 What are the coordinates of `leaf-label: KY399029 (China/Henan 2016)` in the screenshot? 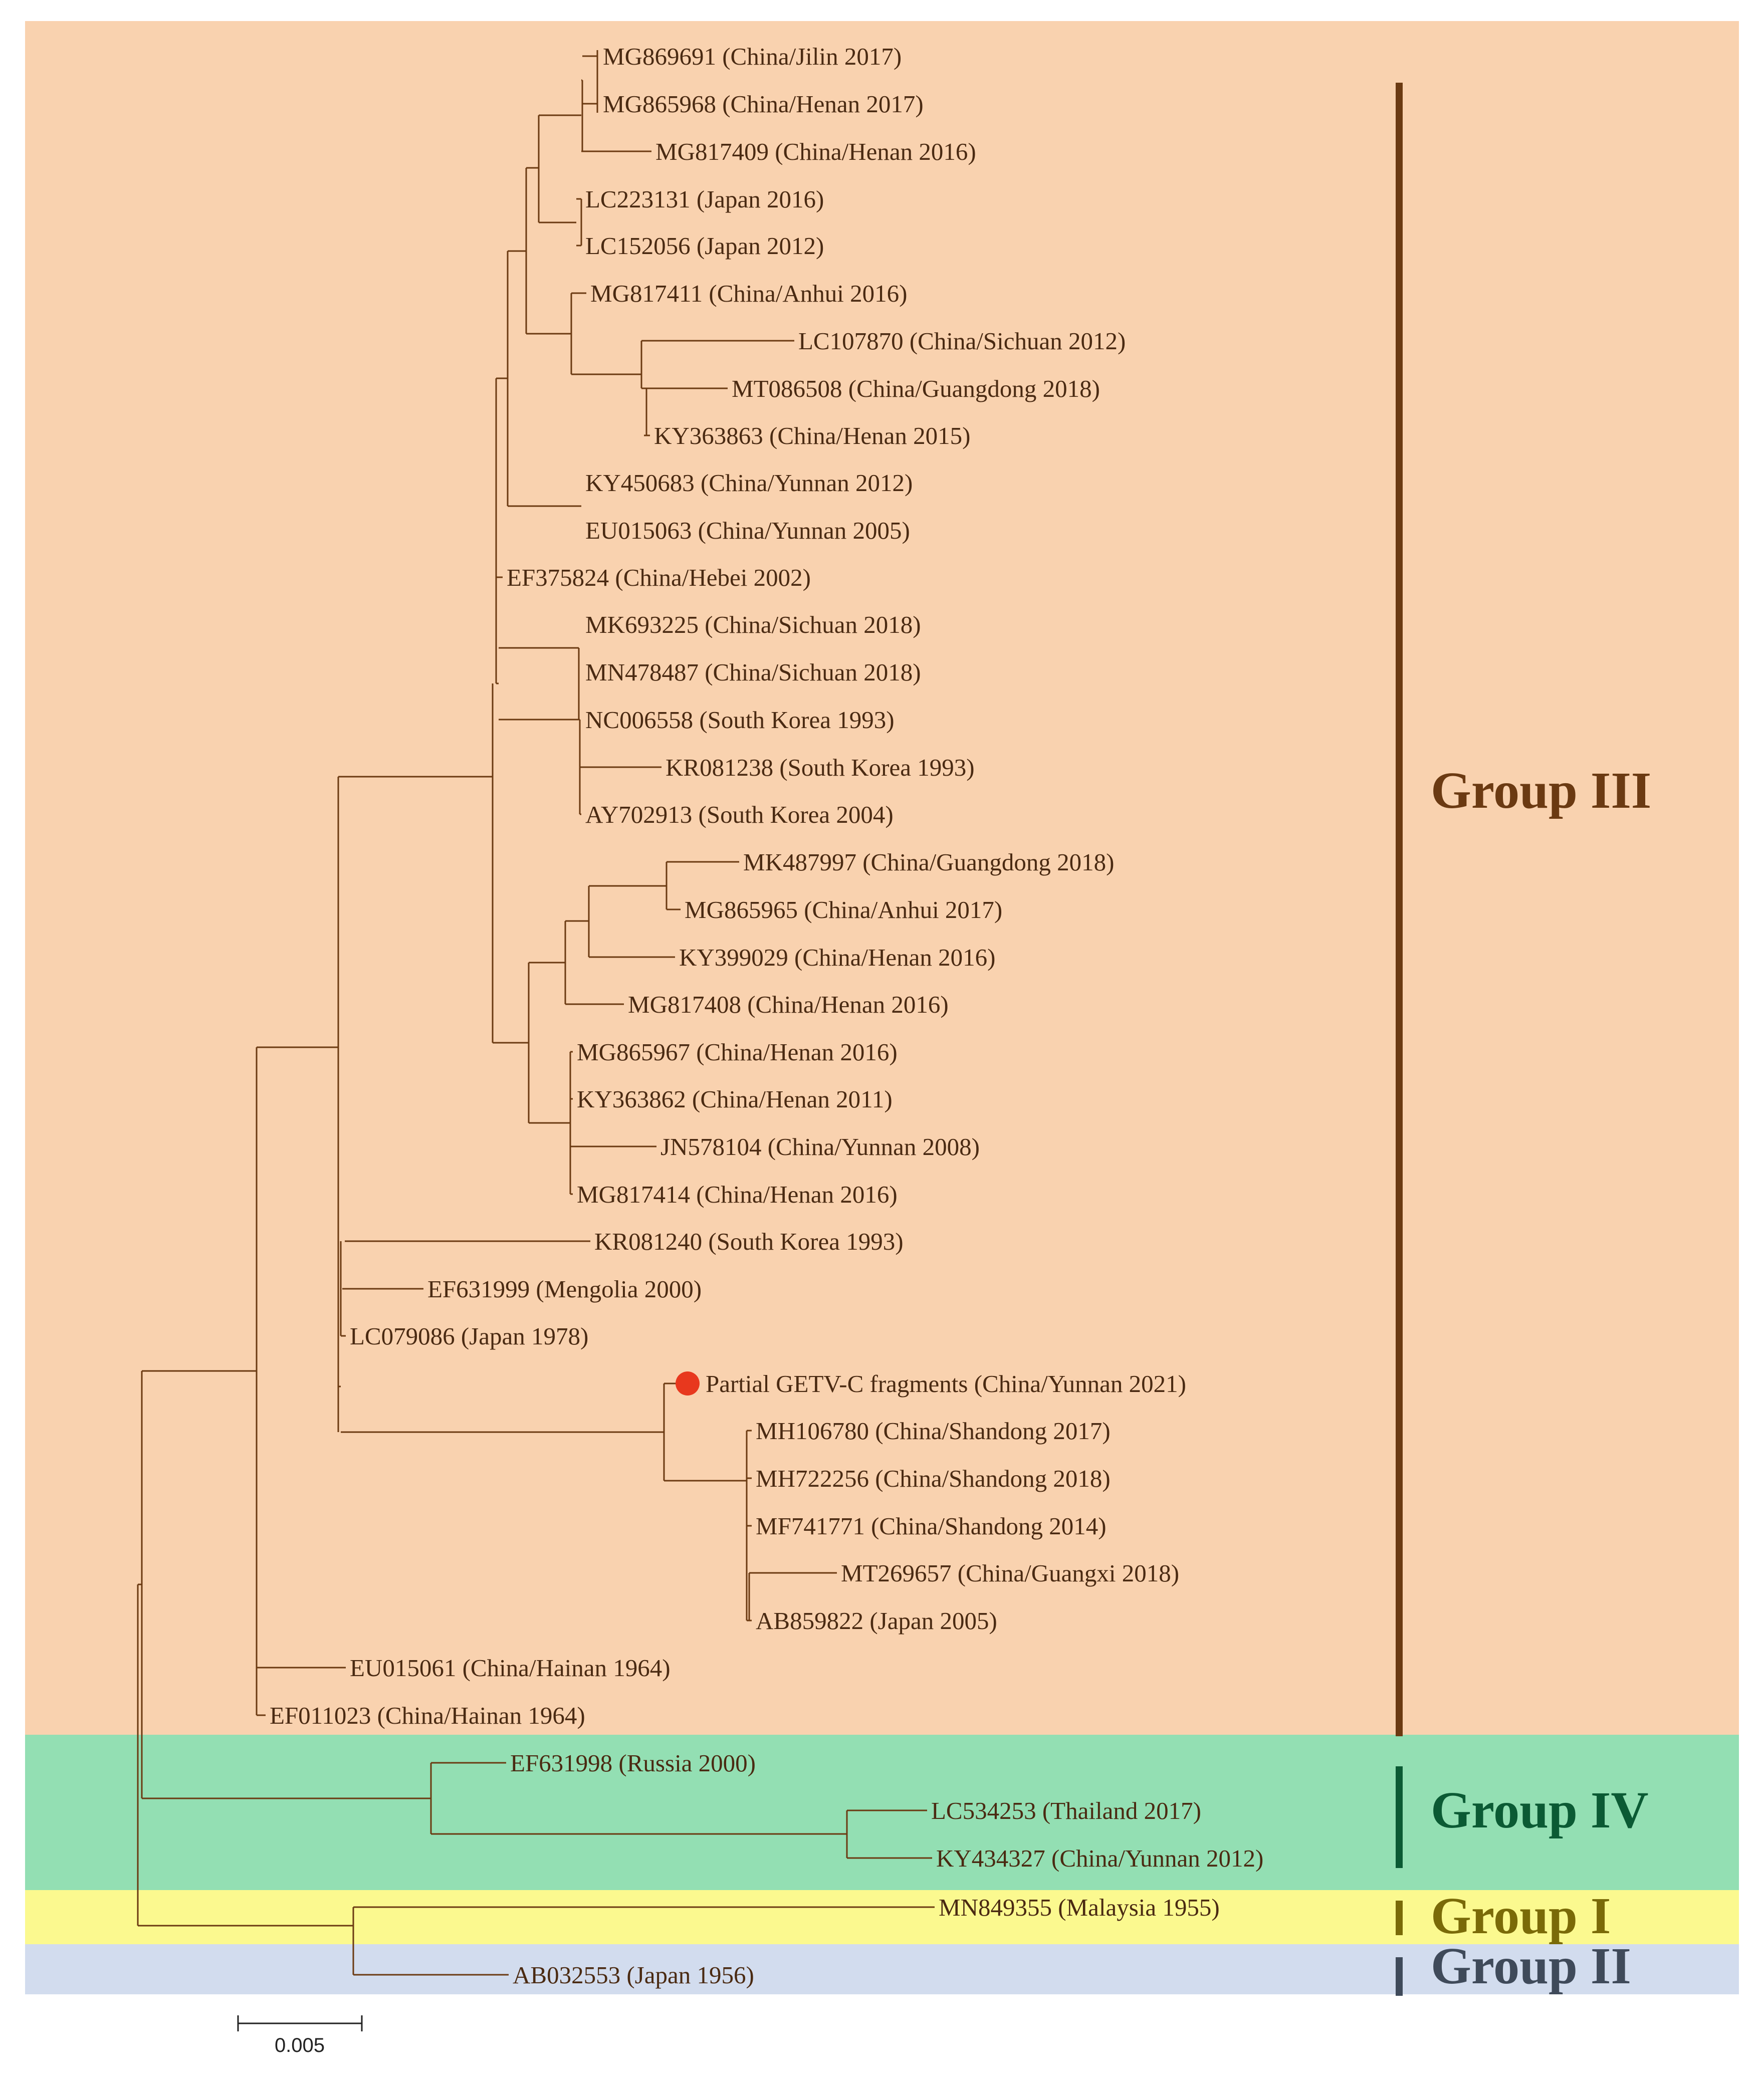 It's located at (837, 957).